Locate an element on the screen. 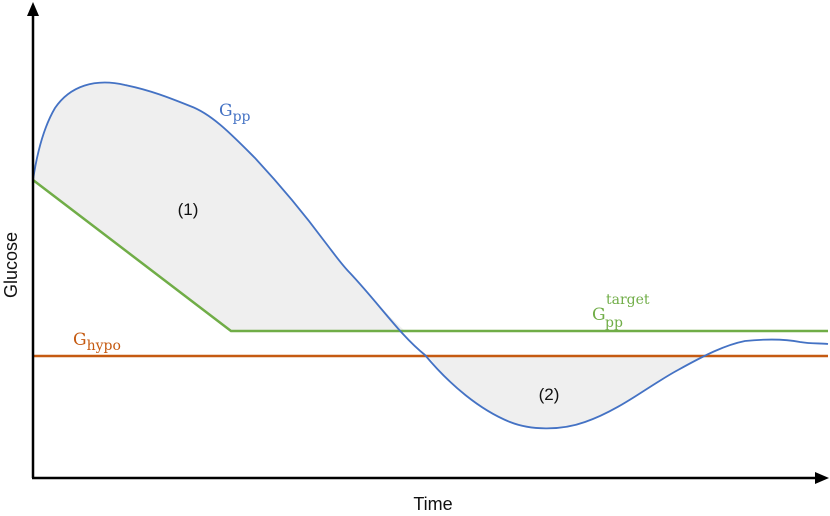  series-g-pp-target-label-sup: target is located at coordinates (628, 300).